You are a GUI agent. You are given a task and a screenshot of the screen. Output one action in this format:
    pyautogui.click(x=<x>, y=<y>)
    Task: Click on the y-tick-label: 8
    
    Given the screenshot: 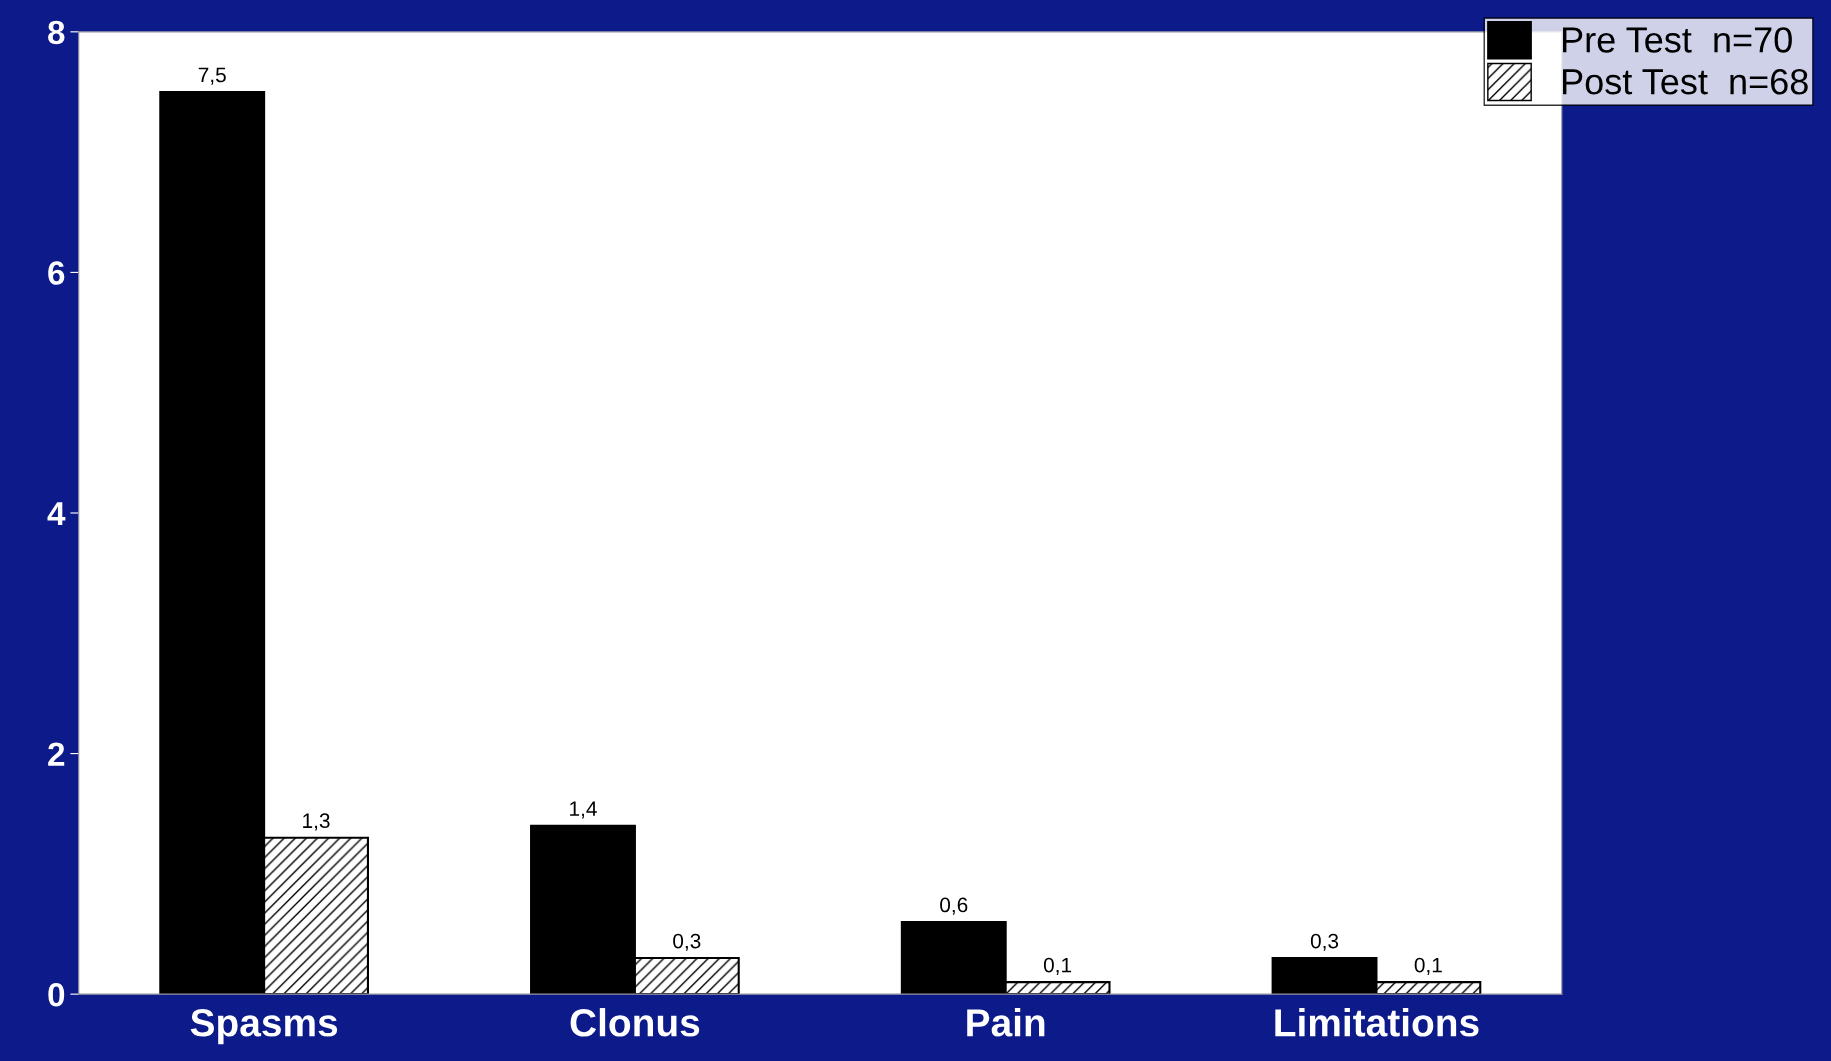 What is the action you would take?
    pyautogui.click(x=56, y=32)
    